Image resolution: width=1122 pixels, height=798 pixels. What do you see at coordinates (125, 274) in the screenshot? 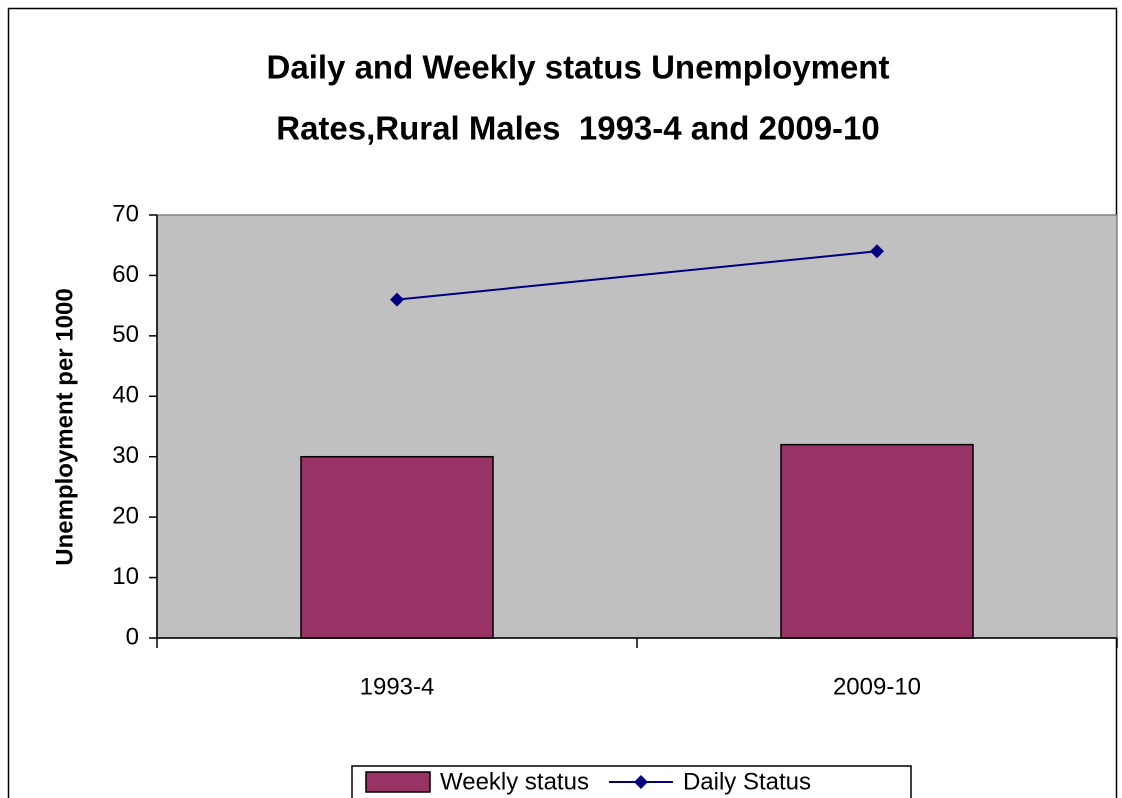
I see `y-tick-label: 60` at bounding box center [125, 274].